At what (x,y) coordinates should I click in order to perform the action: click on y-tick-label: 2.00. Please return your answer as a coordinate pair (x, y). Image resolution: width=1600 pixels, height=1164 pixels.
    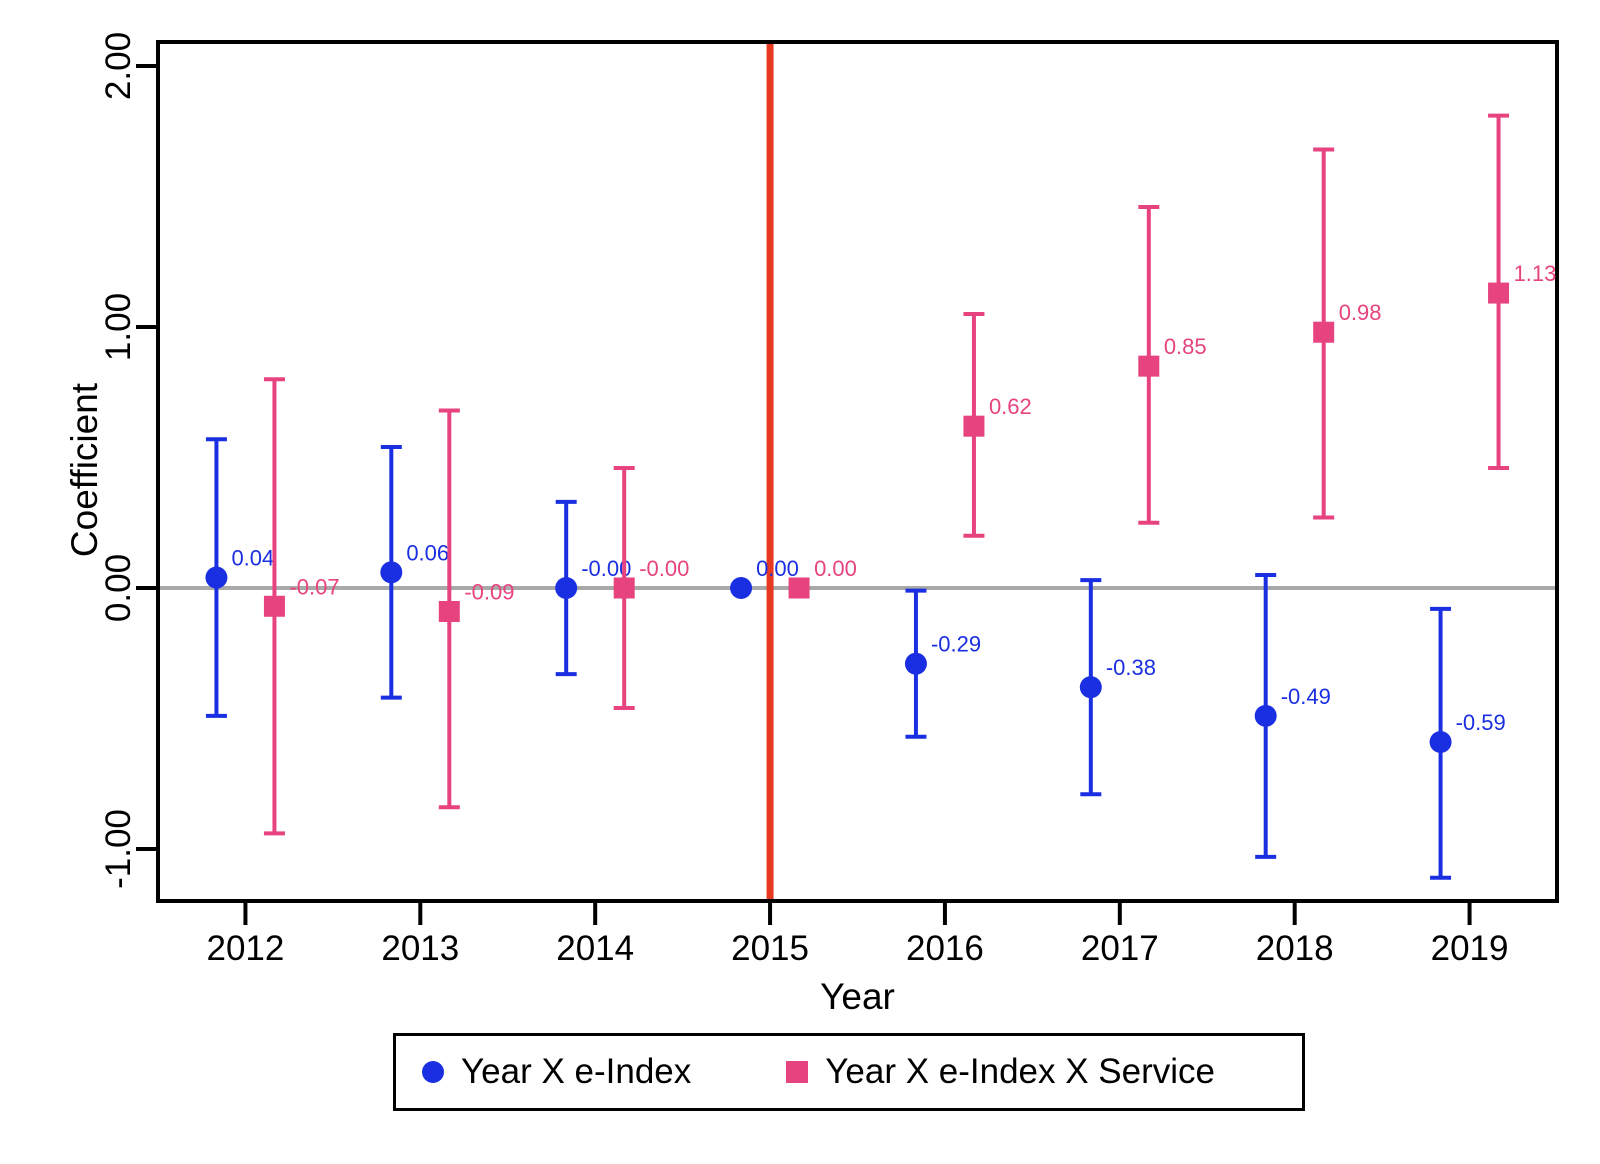
    Looking at the image, I should click on (118, 66).